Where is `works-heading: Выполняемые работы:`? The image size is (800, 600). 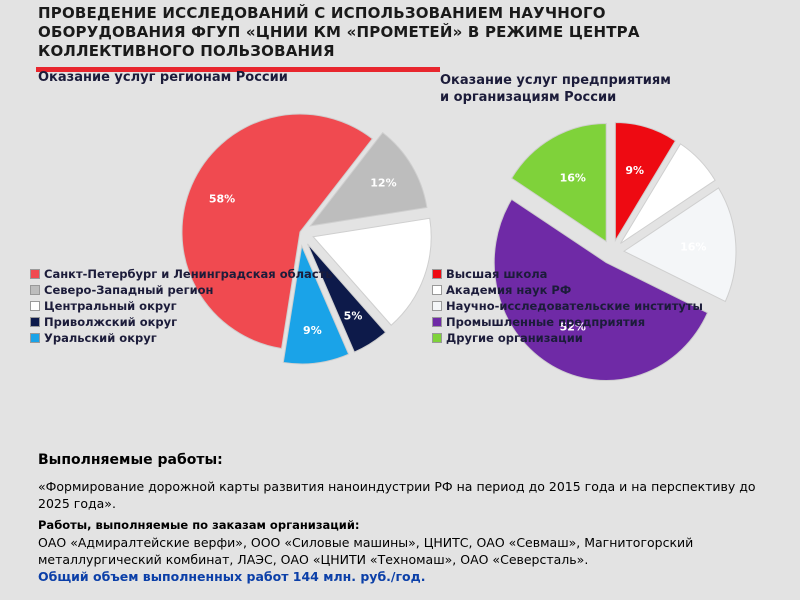 works-heading: Выполняемые работы: is located at coordinates (130, 460).